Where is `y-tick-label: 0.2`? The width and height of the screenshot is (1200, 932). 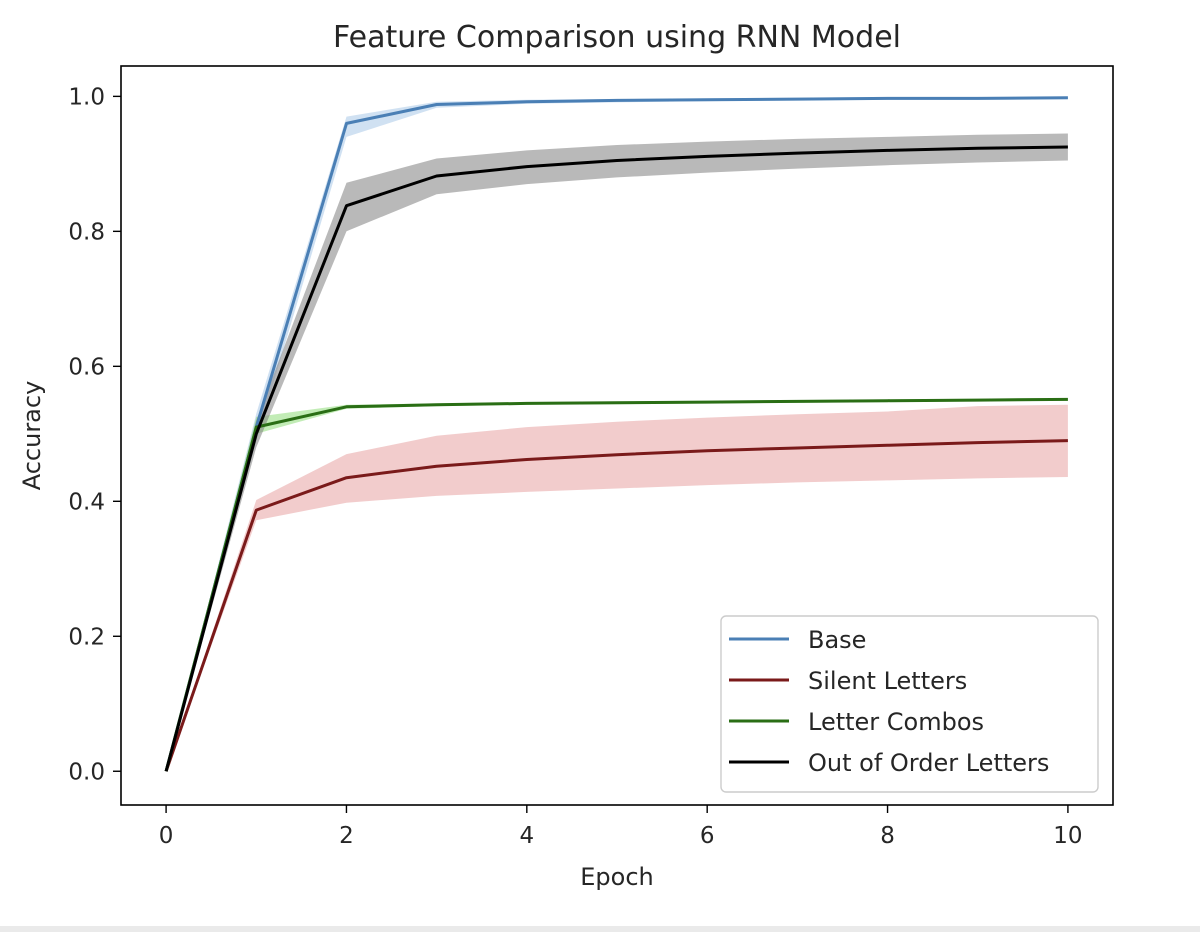
y-tick-label: 0.2 is located at coordinates (86, 637).